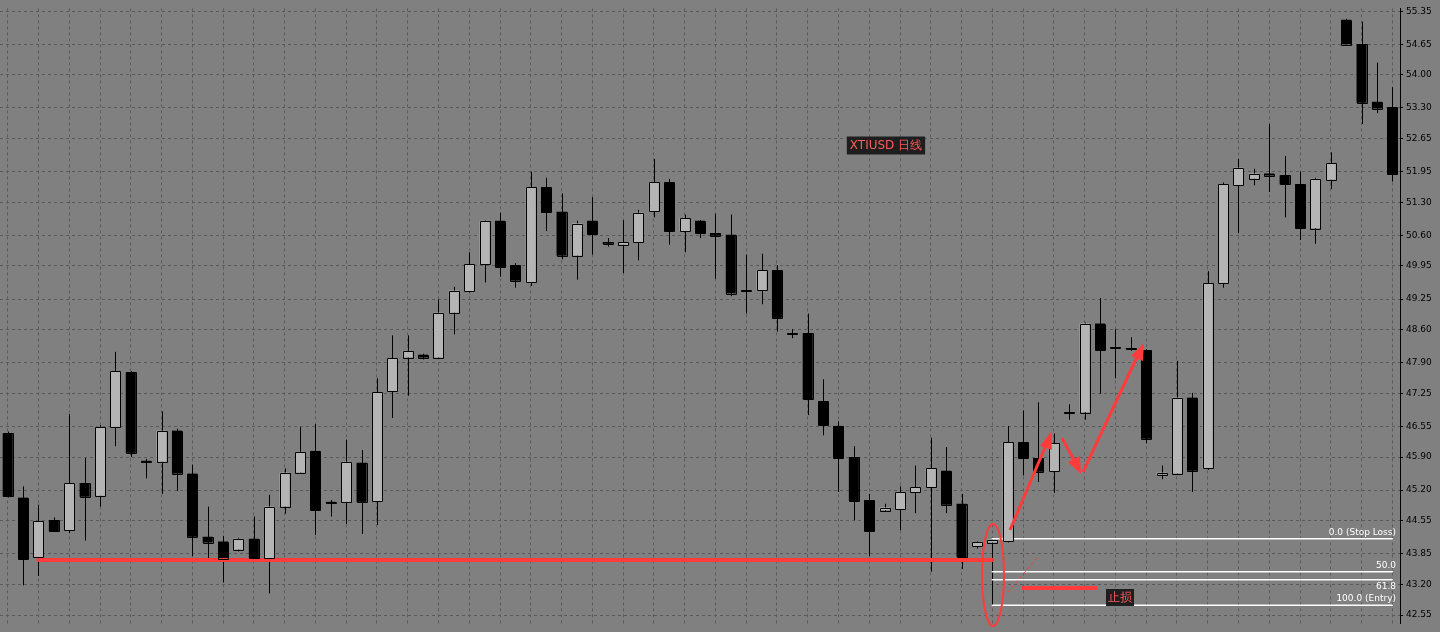  Describe the element at coordinates (1419, 10) in the screenshot. I see `y-tick-label: 55.35` at that location.